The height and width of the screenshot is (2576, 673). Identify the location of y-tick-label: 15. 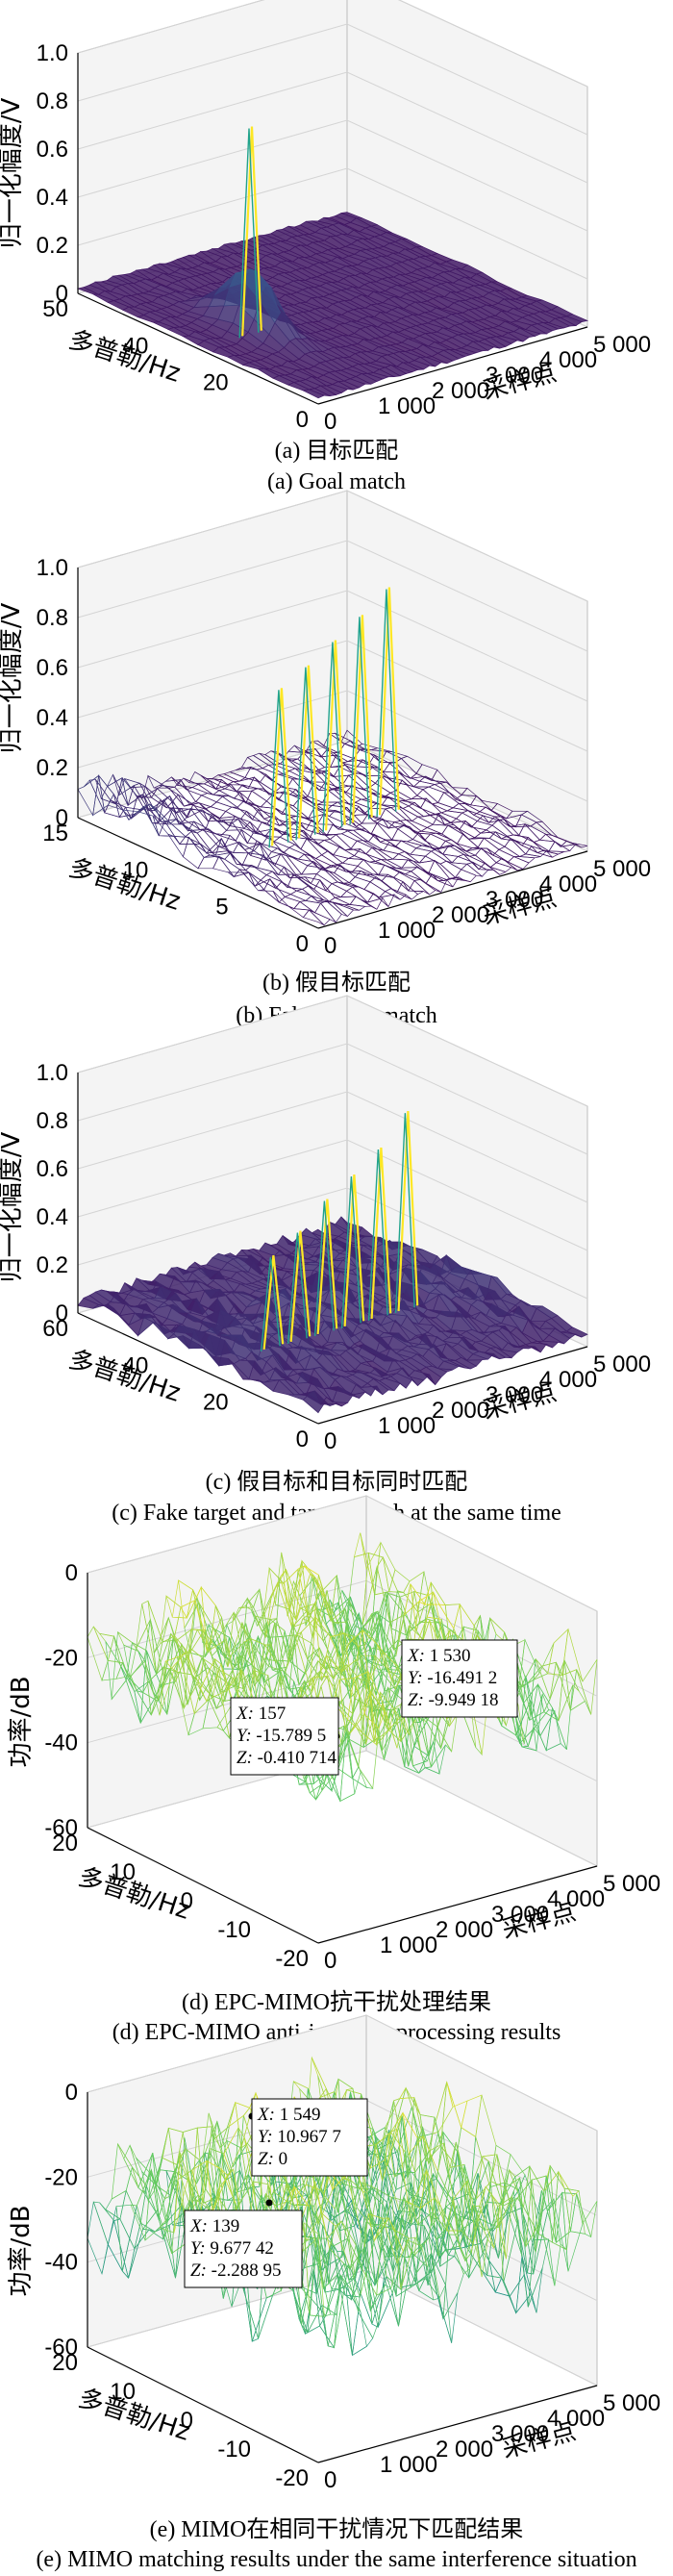
(55, 834).